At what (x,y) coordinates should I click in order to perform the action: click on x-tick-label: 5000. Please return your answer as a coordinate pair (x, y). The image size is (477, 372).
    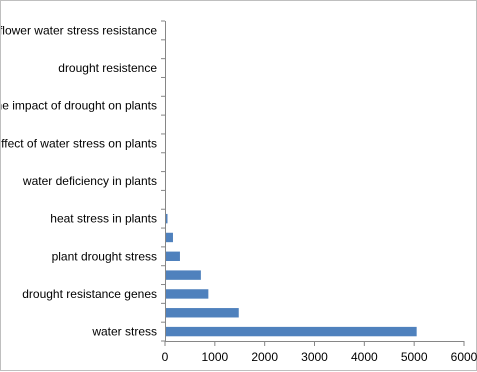
    Looking at the image, I should click on (414, 357).